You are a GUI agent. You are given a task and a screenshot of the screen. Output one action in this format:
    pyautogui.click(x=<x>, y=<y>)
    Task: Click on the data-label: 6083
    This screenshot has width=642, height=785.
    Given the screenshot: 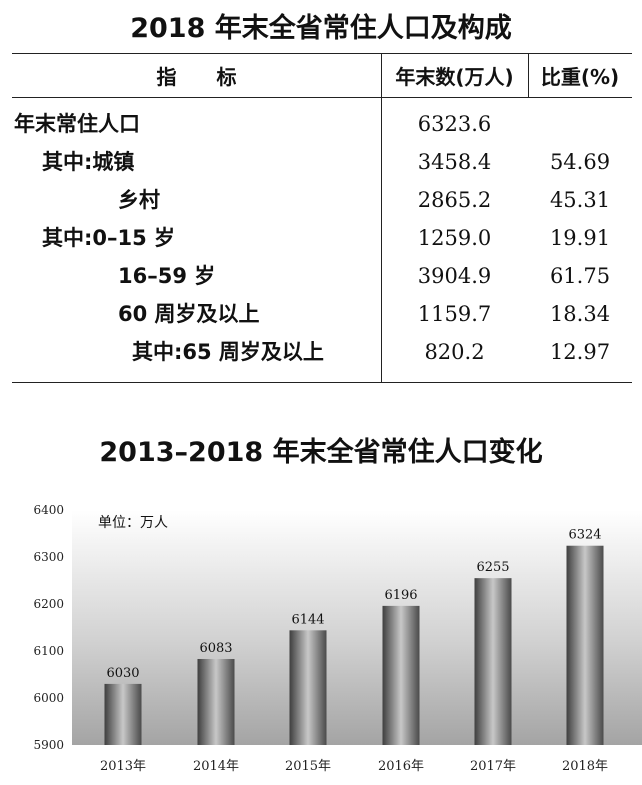 What is the action you would take?
    pyautogui.click(x=215, y=648)
    